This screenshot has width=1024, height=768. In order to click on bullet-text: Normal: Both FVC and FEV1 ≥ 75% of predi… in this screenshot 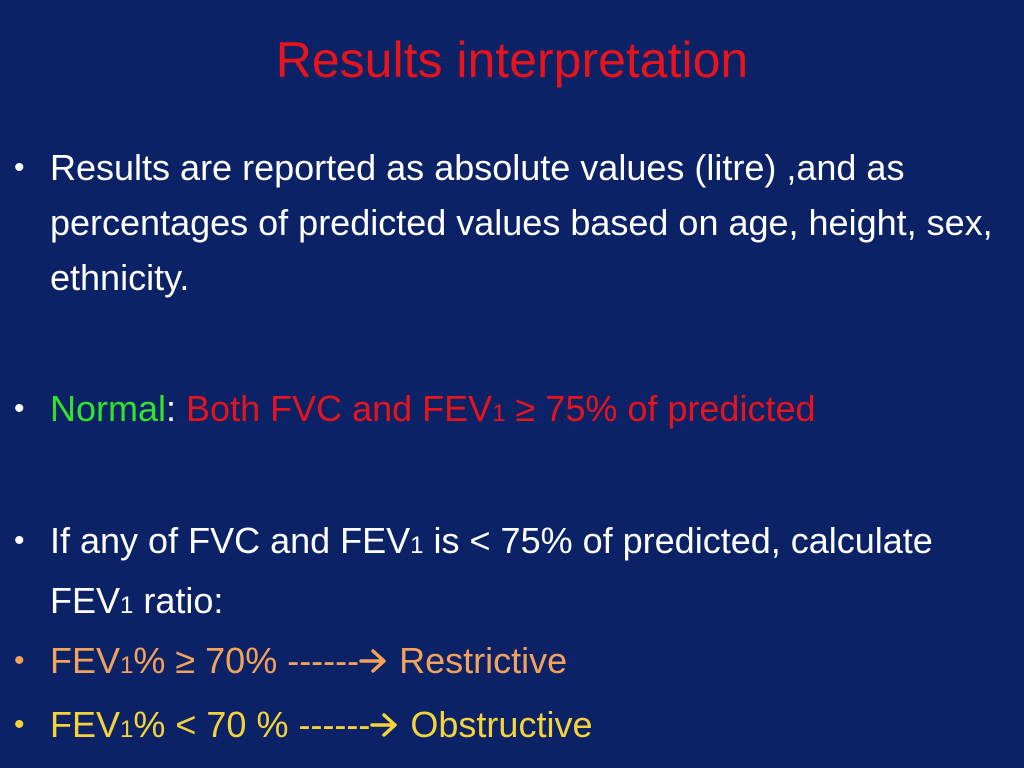, I will do `click(527, 411)`.